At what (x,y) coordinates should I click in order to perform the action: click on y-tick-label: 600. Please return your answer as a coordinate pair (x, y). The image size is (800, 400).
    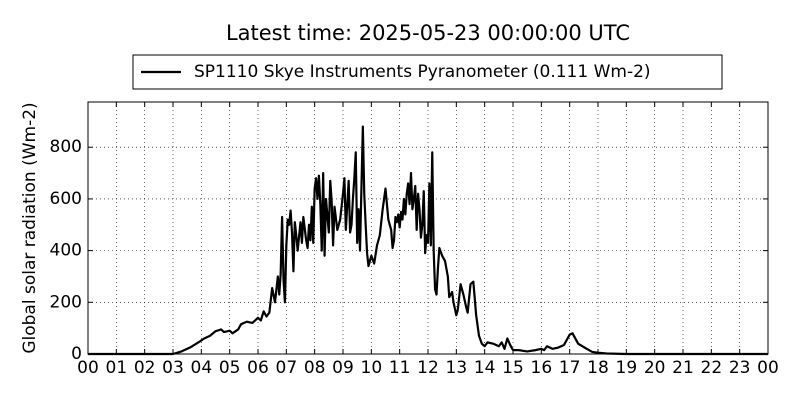
    Looking at the image, I should click on (66, 199).